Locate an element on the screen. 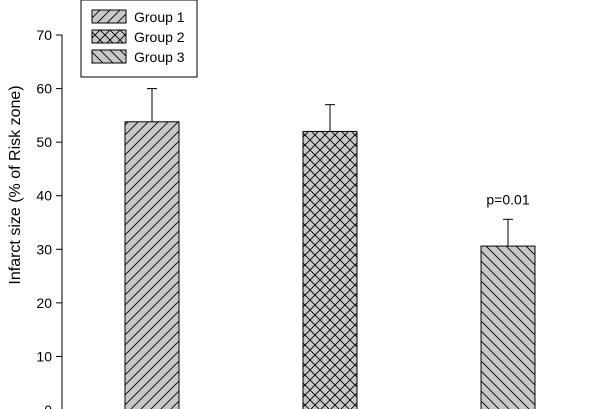  y-tick-label: 60 is located at coordinates (44, 89).